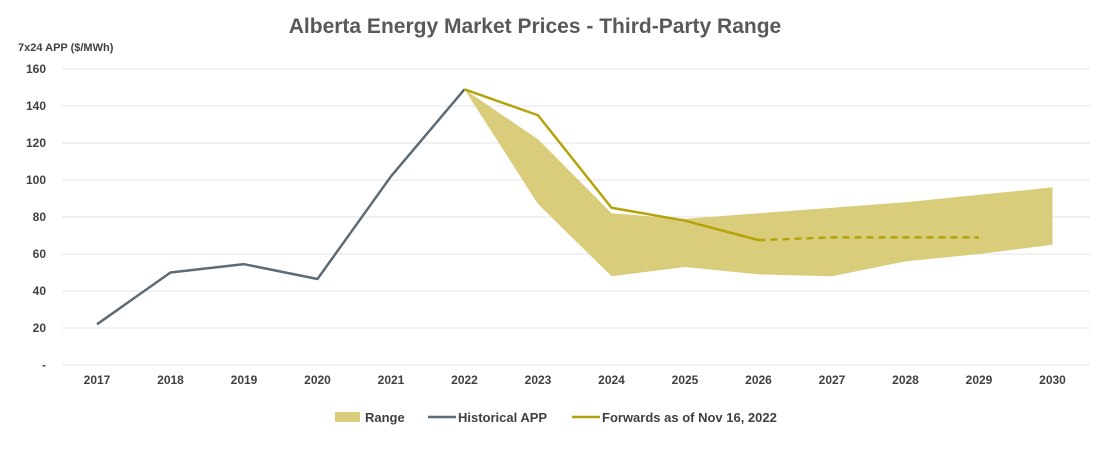  Describe the element at coordinates (36, 69) in the screenshot. I see `y-tick-label: 160` at that location.